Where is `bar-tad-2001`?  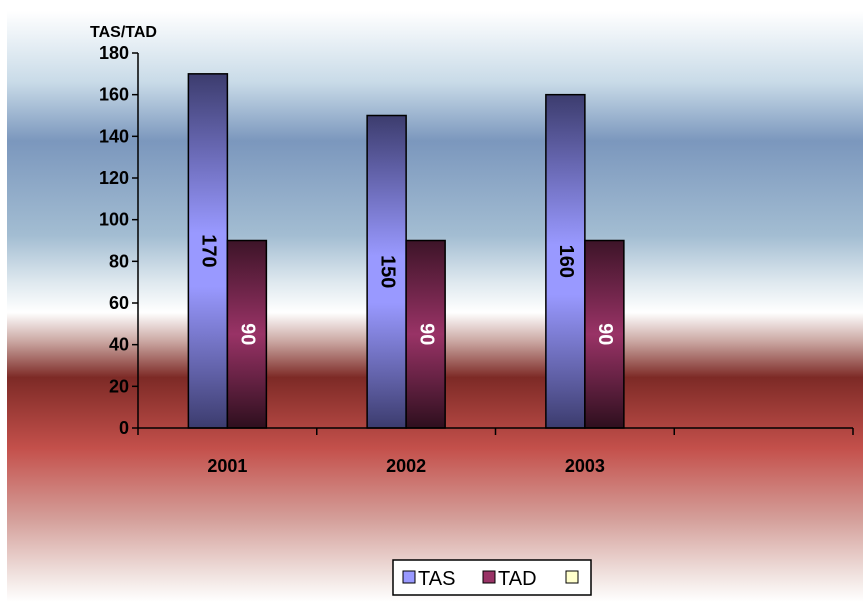 bar-tad-2001 is located at coordinates (247, 334).